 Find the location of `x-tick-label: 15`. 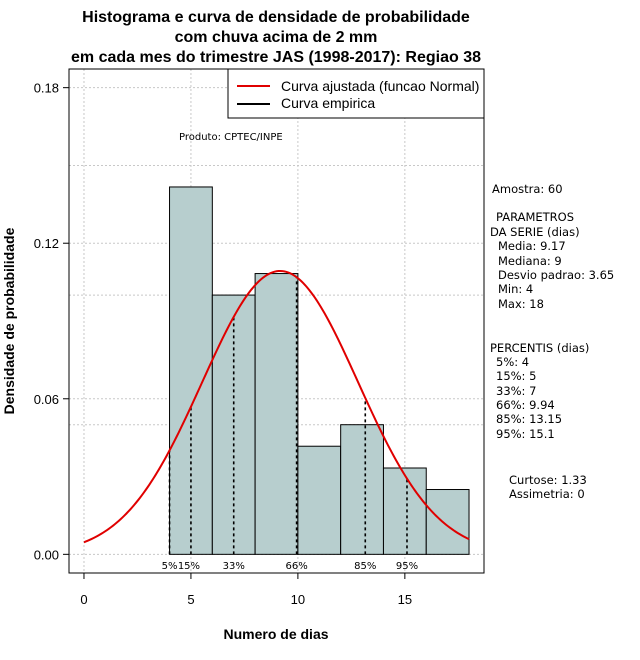

x-tick-label: 15 is located at coordinates (405, 599).